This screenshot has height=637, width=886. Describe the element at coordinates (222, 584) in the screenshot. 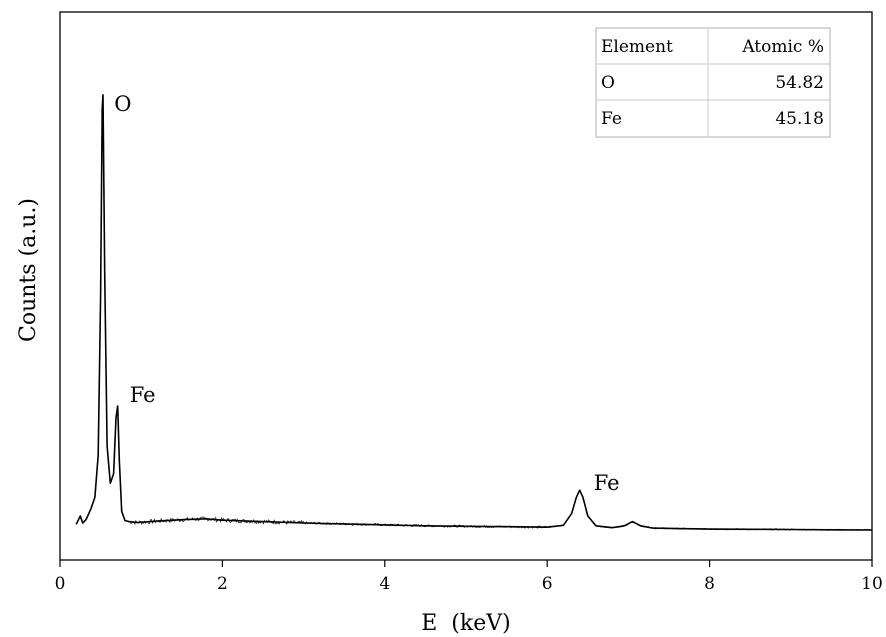

I see `x-tick-label: 2` at that location.